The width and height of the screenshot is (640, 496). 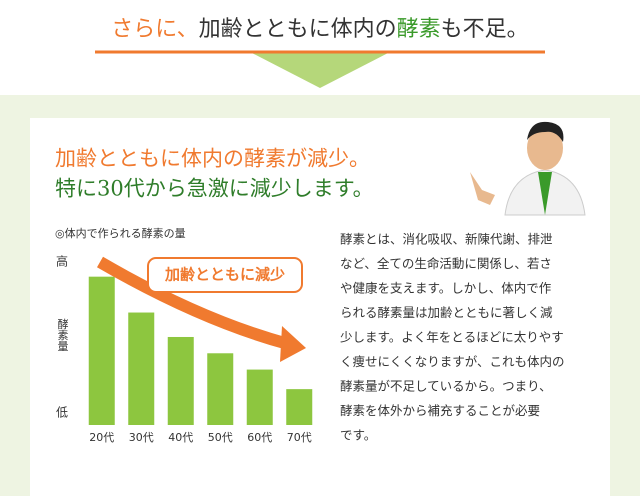 What do you see at coordinates (141, 437) in the screenshot?
I see `x-tick-label: 30代` at bounding box center [141, 437].